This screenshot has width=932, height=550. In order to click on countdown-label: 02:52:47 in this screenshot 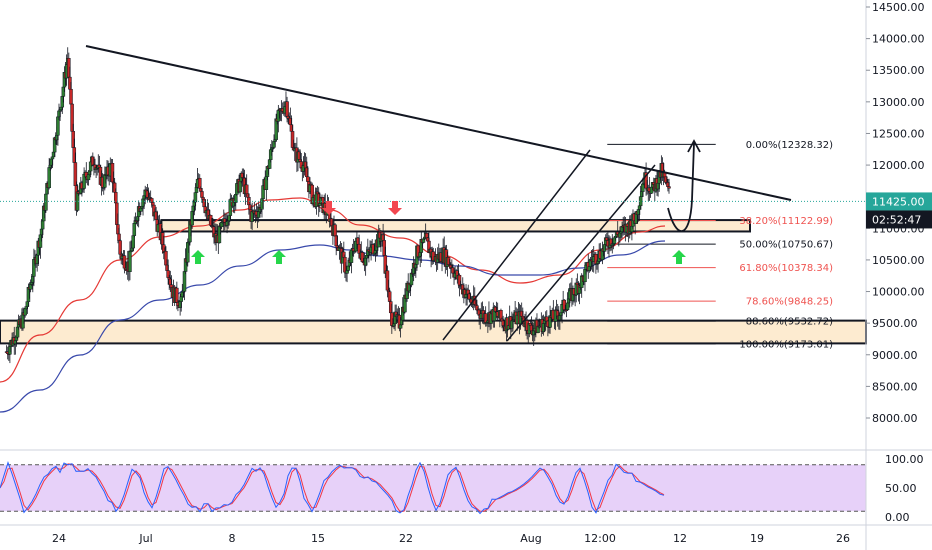, I will do `click(896, 219)`.